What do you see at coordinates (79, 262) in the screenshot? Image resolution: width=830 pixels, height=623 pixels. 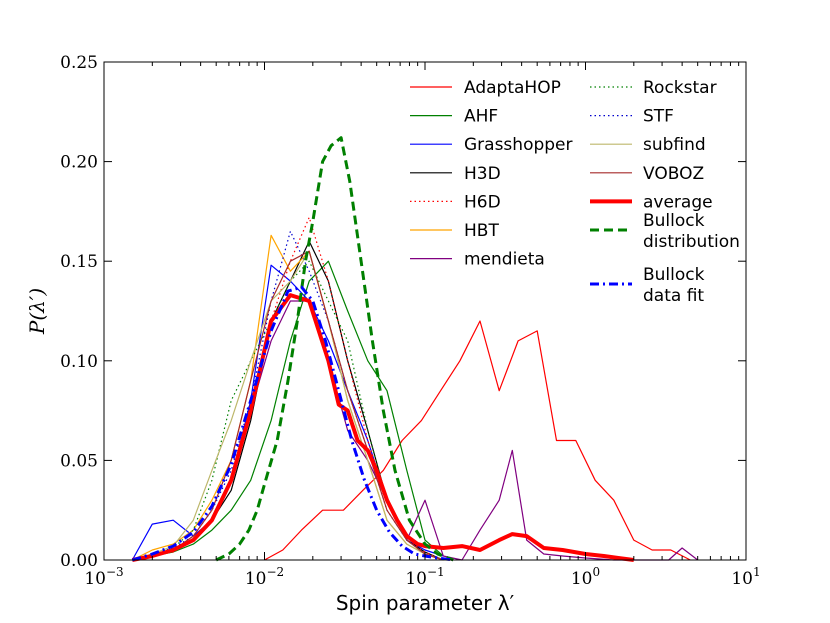 I see `y-tick-label: 0.15` at bounding box center [79, 262].